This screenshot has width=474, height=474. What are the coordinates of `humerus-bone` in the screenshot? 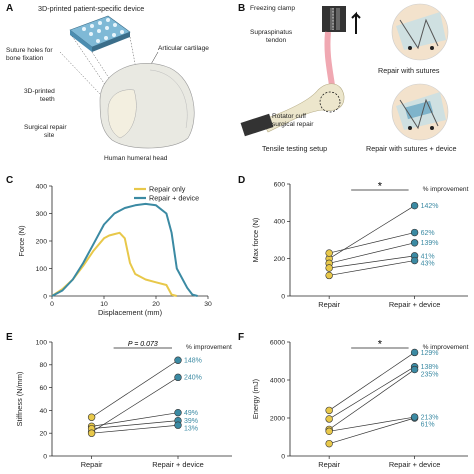 It's located at (292, 110).